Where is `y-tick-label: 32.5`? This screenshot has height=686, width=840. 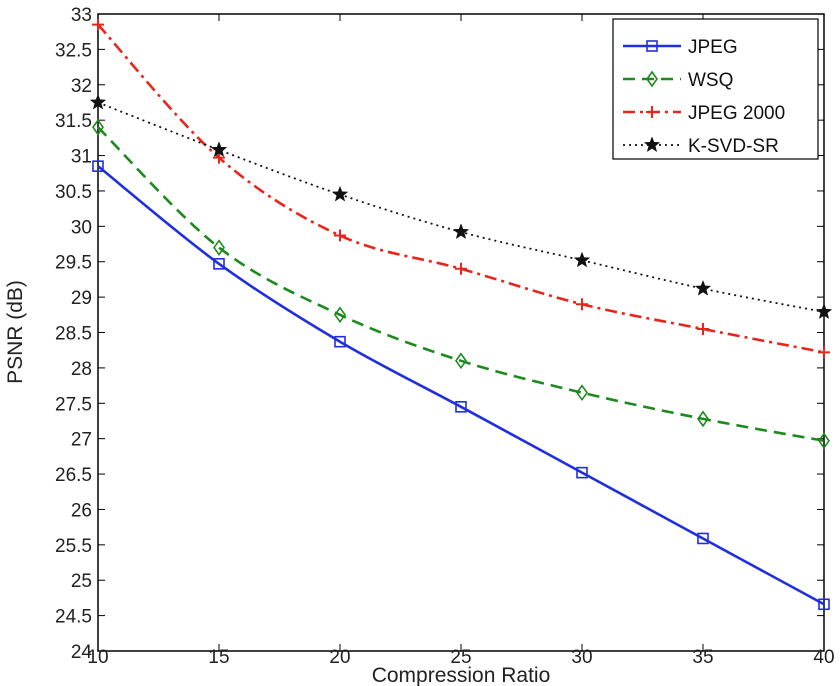 y-tick-label: 32.5 is located at coordinates (73, 50).